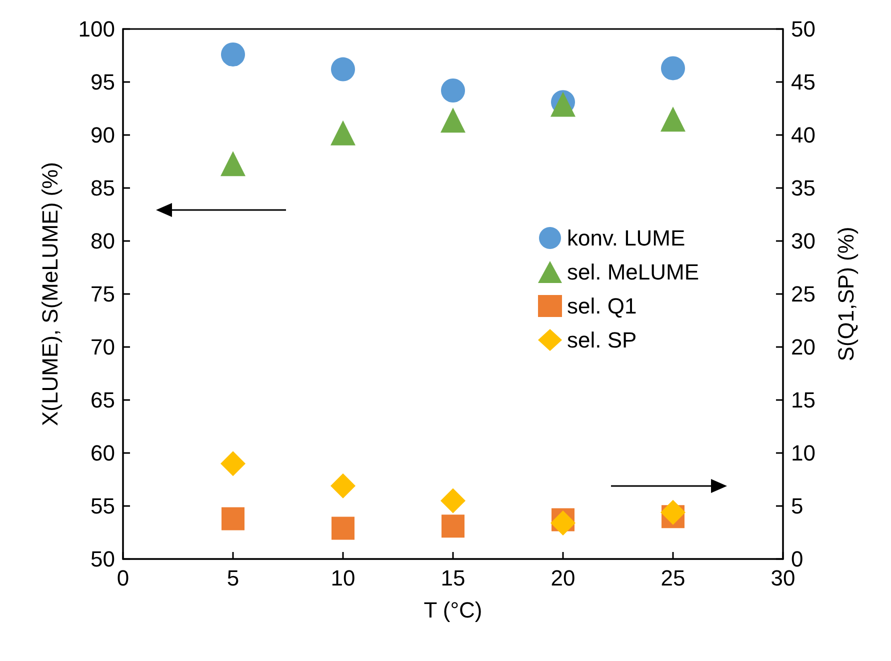 This screenshot has height=661, width=891. I want to click on y2-tick-label: 25, so click(803, 294).